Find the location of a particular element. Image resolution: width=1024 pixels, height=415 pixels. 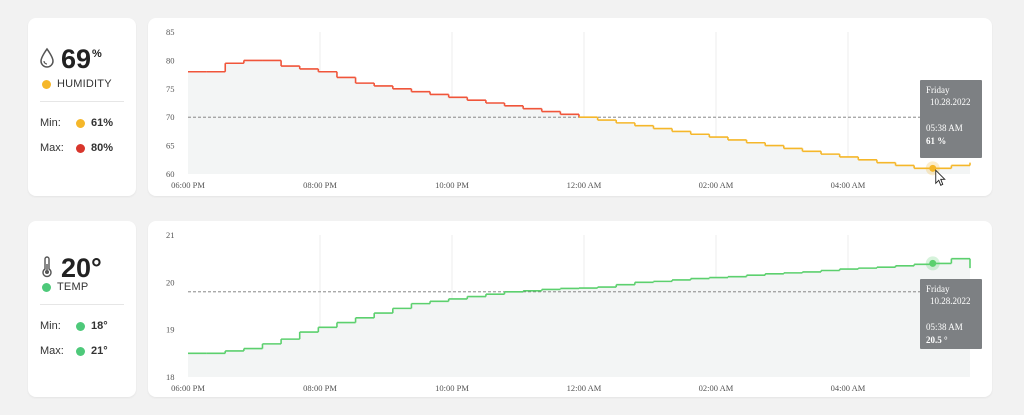

humidity-dot is located at coordinates (46, 84).